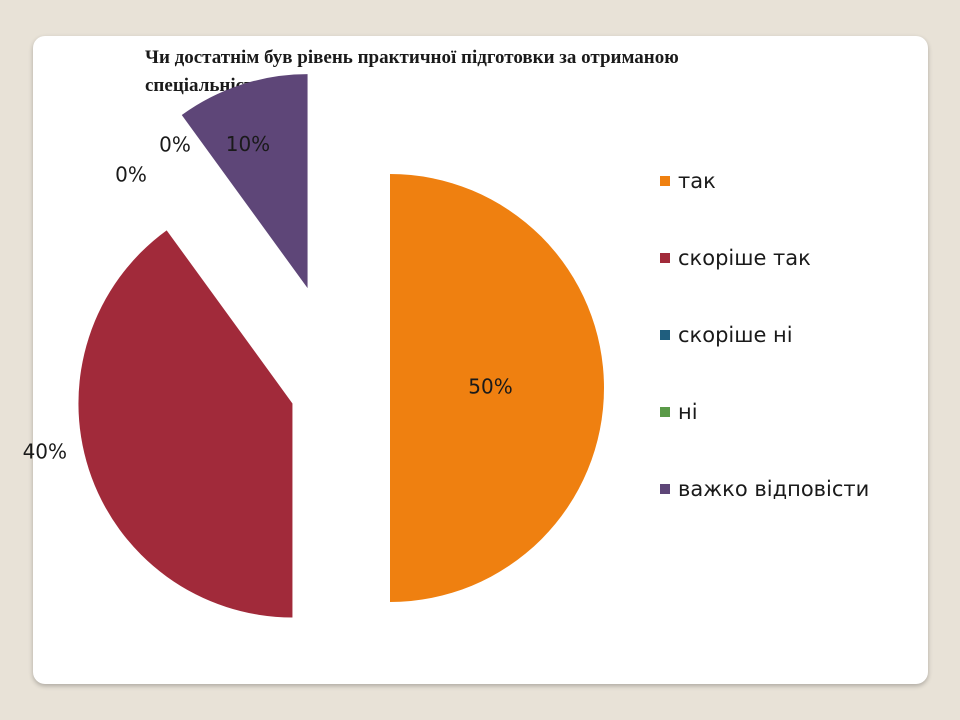  What do you see at coordinates (45, 452) in the screenshot?
I see `pie-data-label-2: 40%` at bounding box center [45, 452].